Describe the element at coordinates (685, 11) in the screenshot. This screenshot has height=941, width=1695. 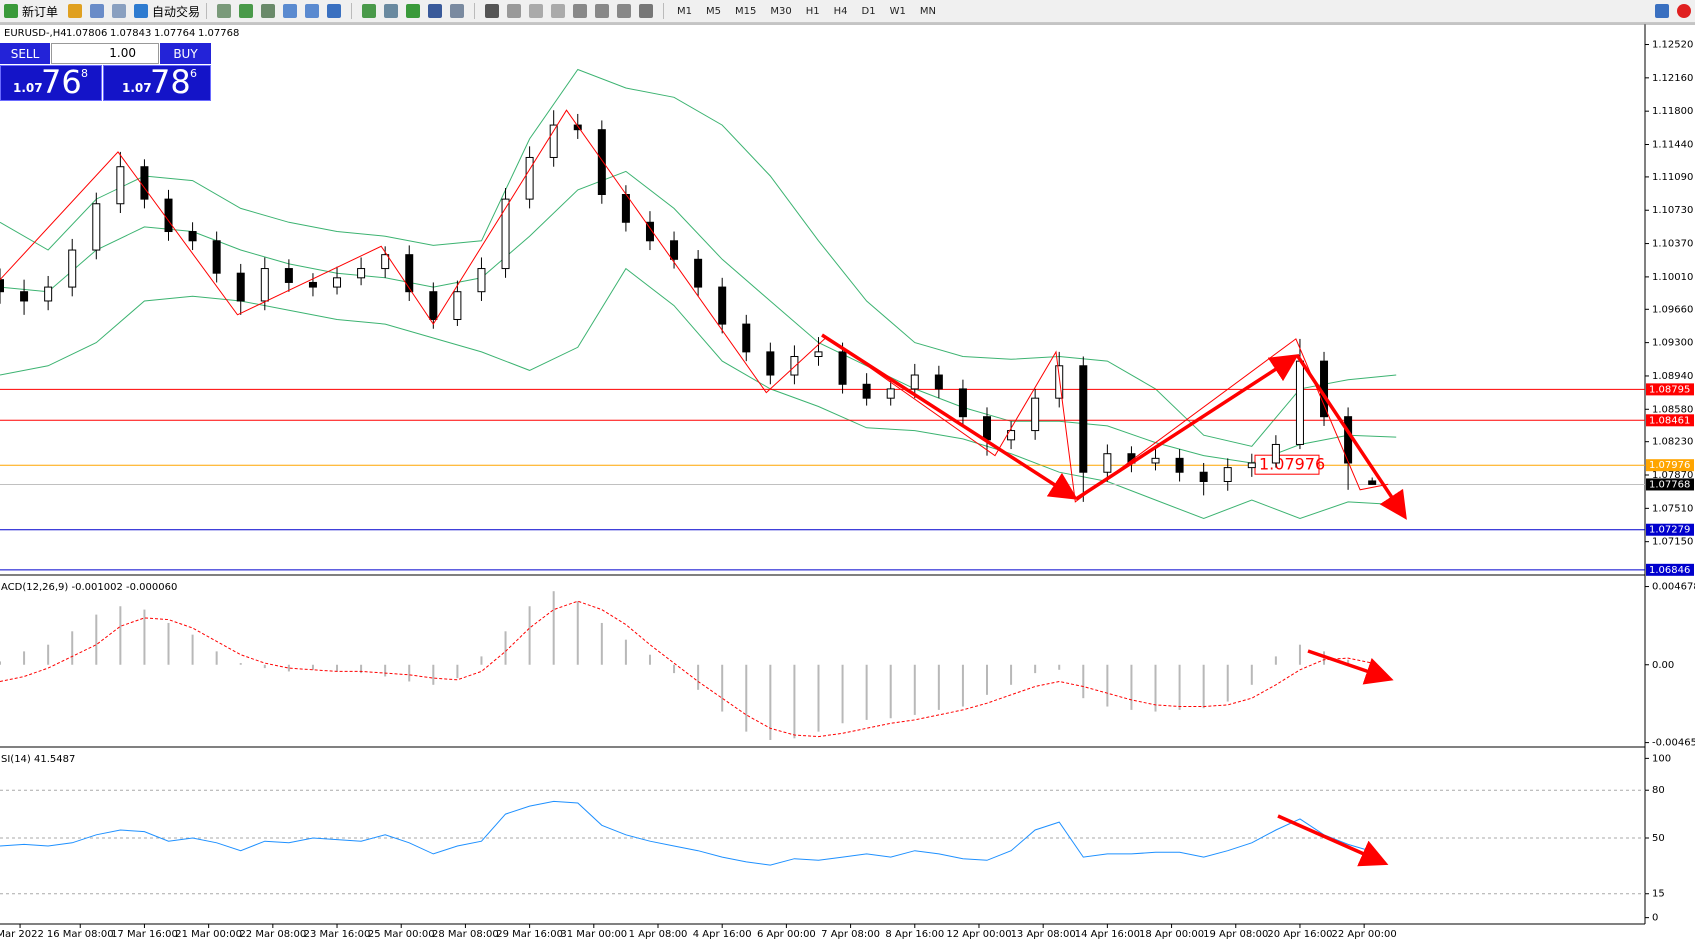
I see `timeframe-button: M1` at that location.